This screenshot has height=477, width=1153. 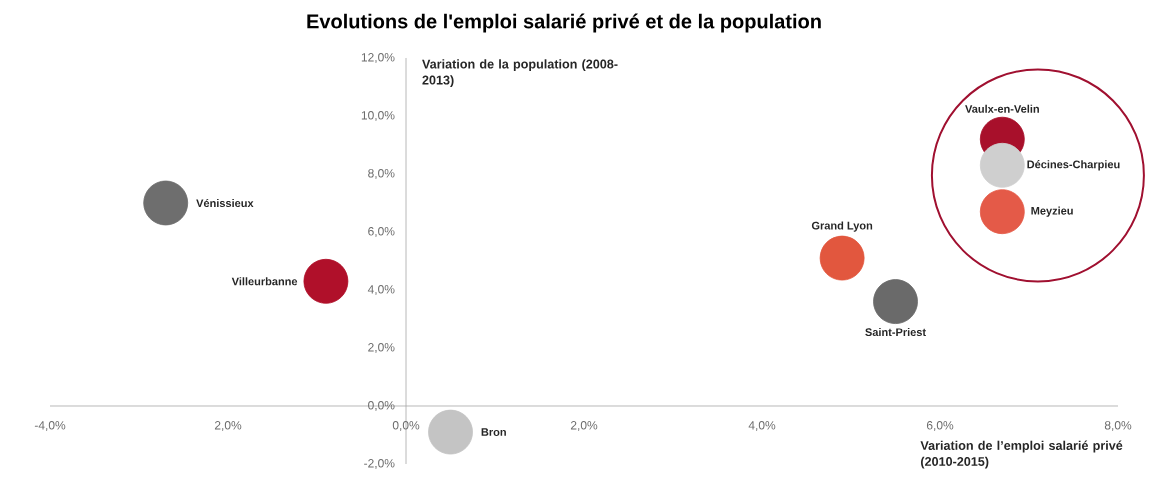 What do you see at coordinates (895, 332) in the screenshot?
I see `series-label: Saint-Priest` at bounding box center [895, 332].